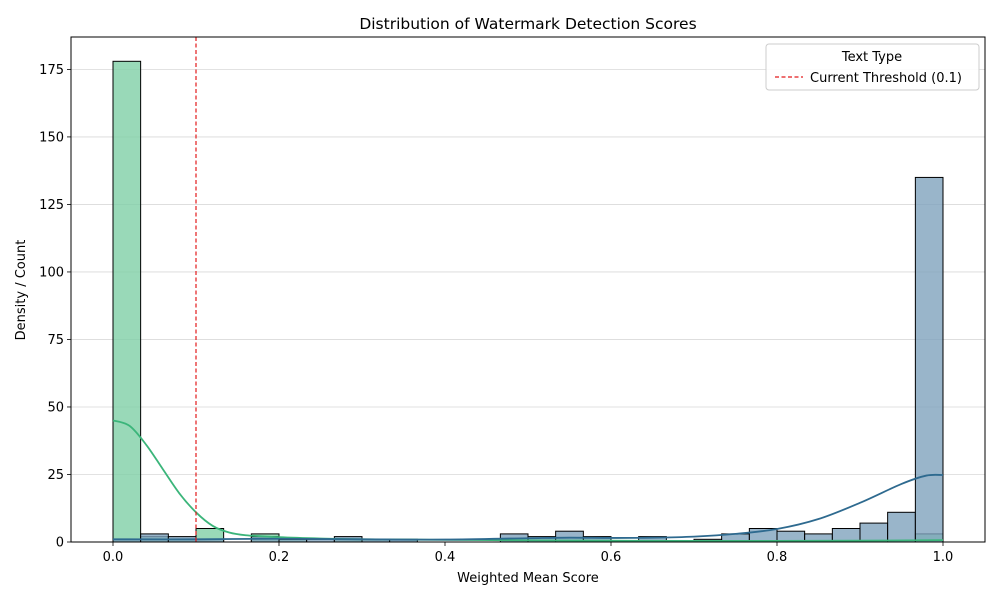 This screenshot has width=1000, height=604. I want to click on x-tick-label: 1.0, so click(943, 557).